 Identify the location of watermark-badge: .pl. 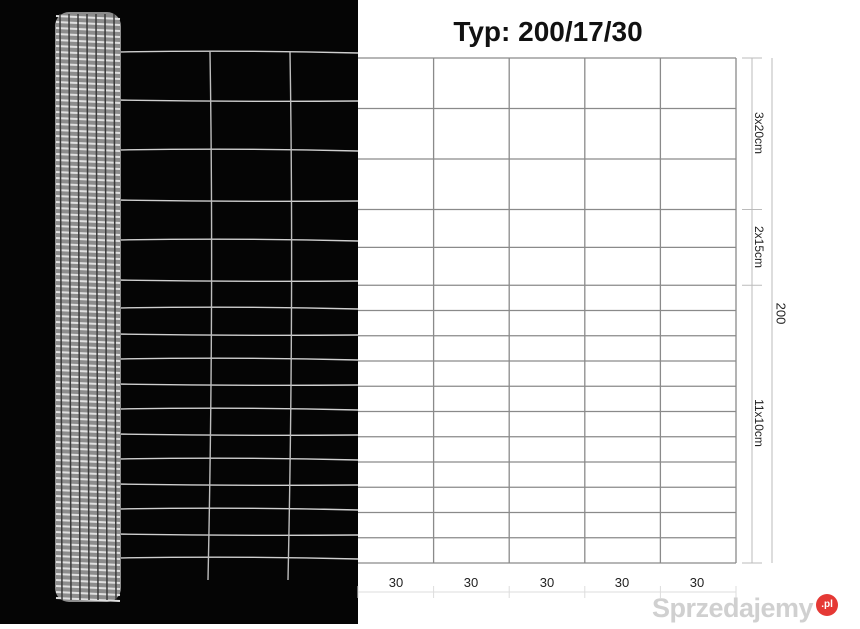
(827, 605).